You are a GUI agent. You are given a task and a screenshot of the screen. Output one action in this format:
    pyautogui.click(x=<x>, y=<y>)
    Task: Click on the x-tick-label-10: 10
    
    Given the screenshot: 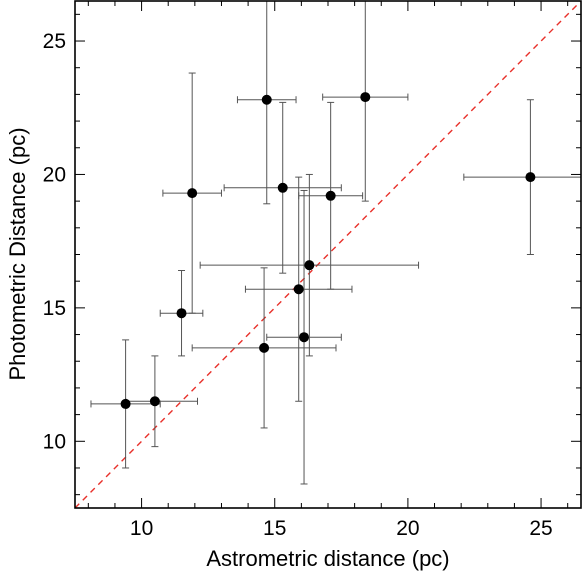 What is the action you would take?
    pyautogui.click(x=141, y=528)
    